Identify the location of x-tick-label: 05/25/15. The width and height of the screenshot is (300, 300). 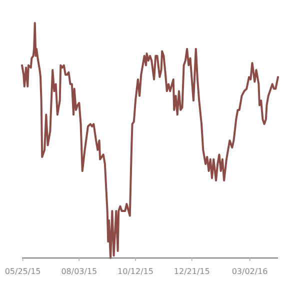
(22, 271).